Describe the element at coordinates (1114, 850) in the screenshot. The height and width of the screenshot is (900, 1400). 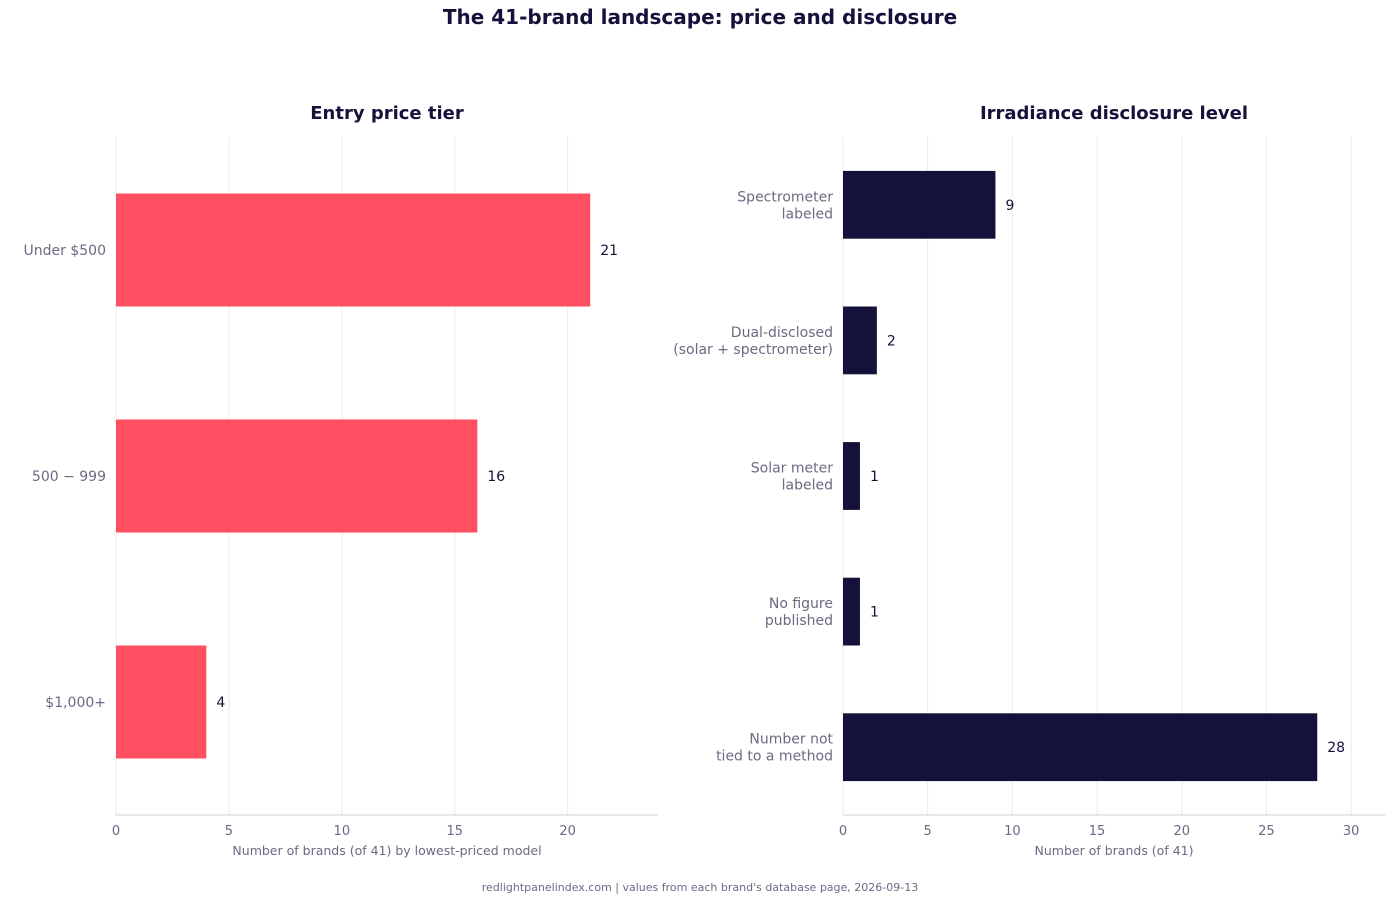
I see `disclosure-level-x-axis-label: Number of brands (of 41)` at that location.